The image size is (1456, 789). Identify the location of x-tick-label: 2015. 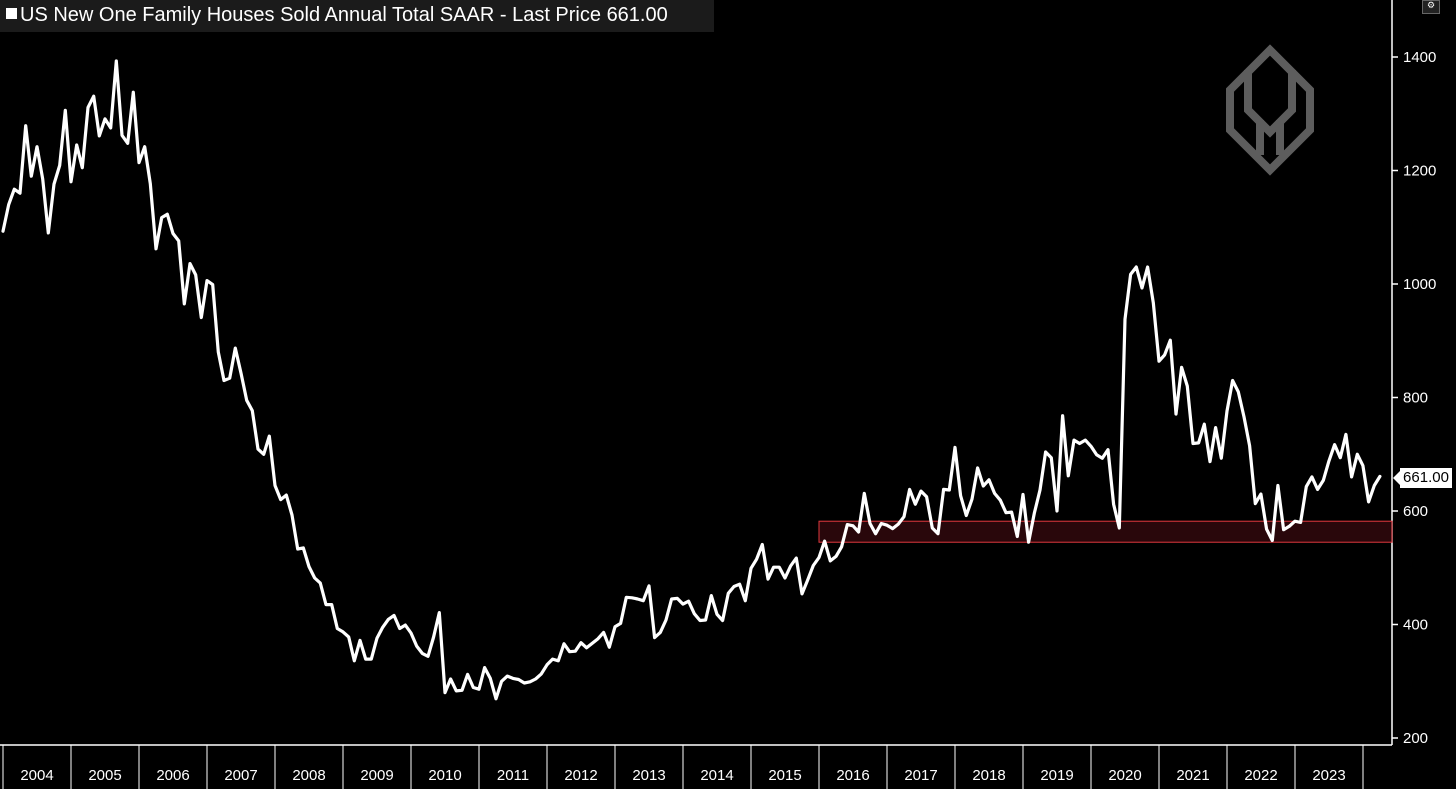
(784, 775).